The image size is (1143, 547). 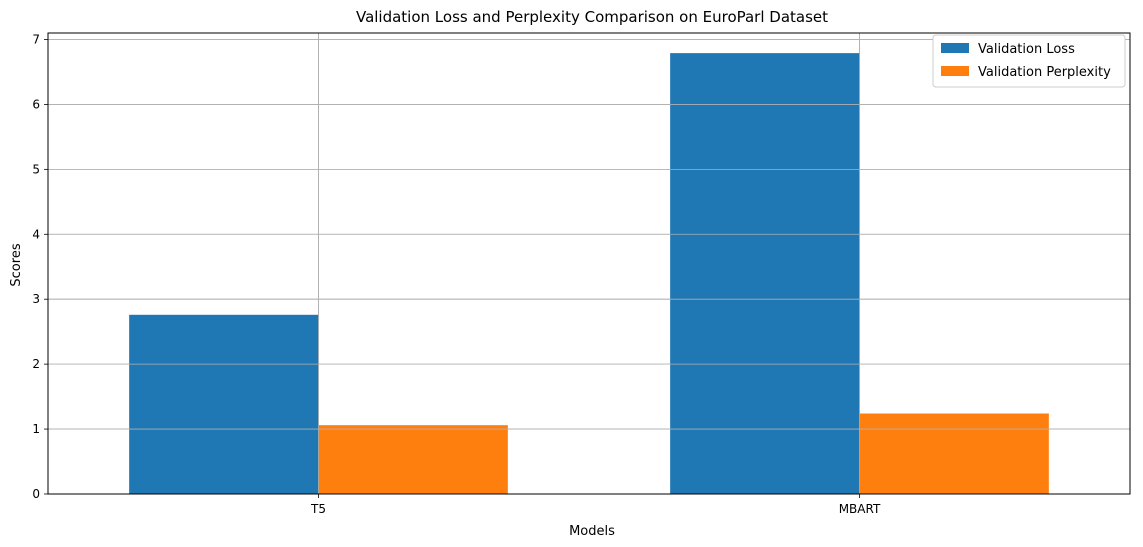 What do you see at coordinates (860, 509) in the screenshot?
I see `x-tick-label: MBART` at bounding box center [860, 509].